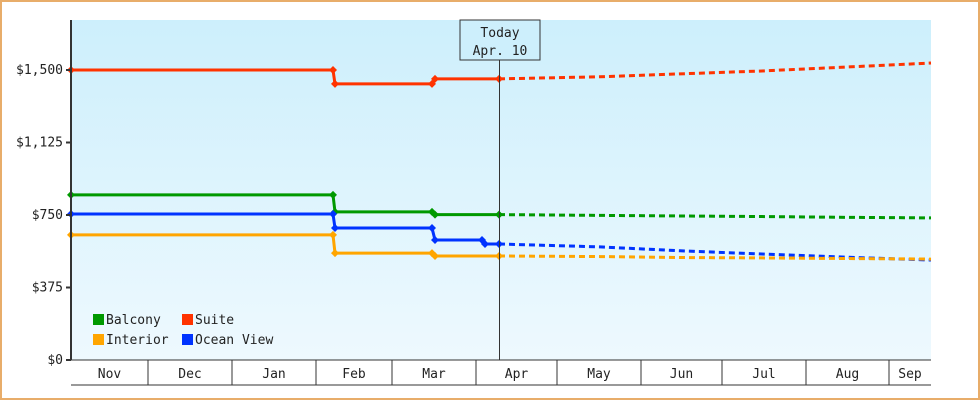  Describe the element at coordinates (39, 143) in the screenshot. I see `y-tick-label: $1,125` at that location.